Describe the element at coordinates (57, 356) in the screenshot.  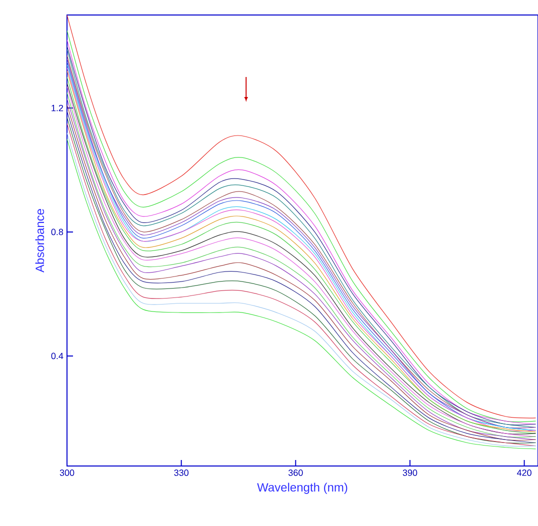
I see `y-tick-label: 0.4` at that location.